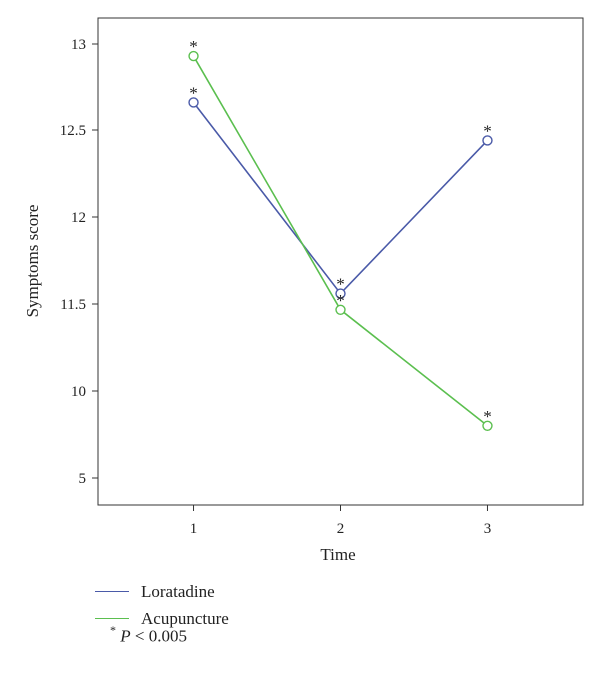  Describe the element at coordinates (160, 636) in the screenshot. I see `footnote-text: < 0.005` at that location.